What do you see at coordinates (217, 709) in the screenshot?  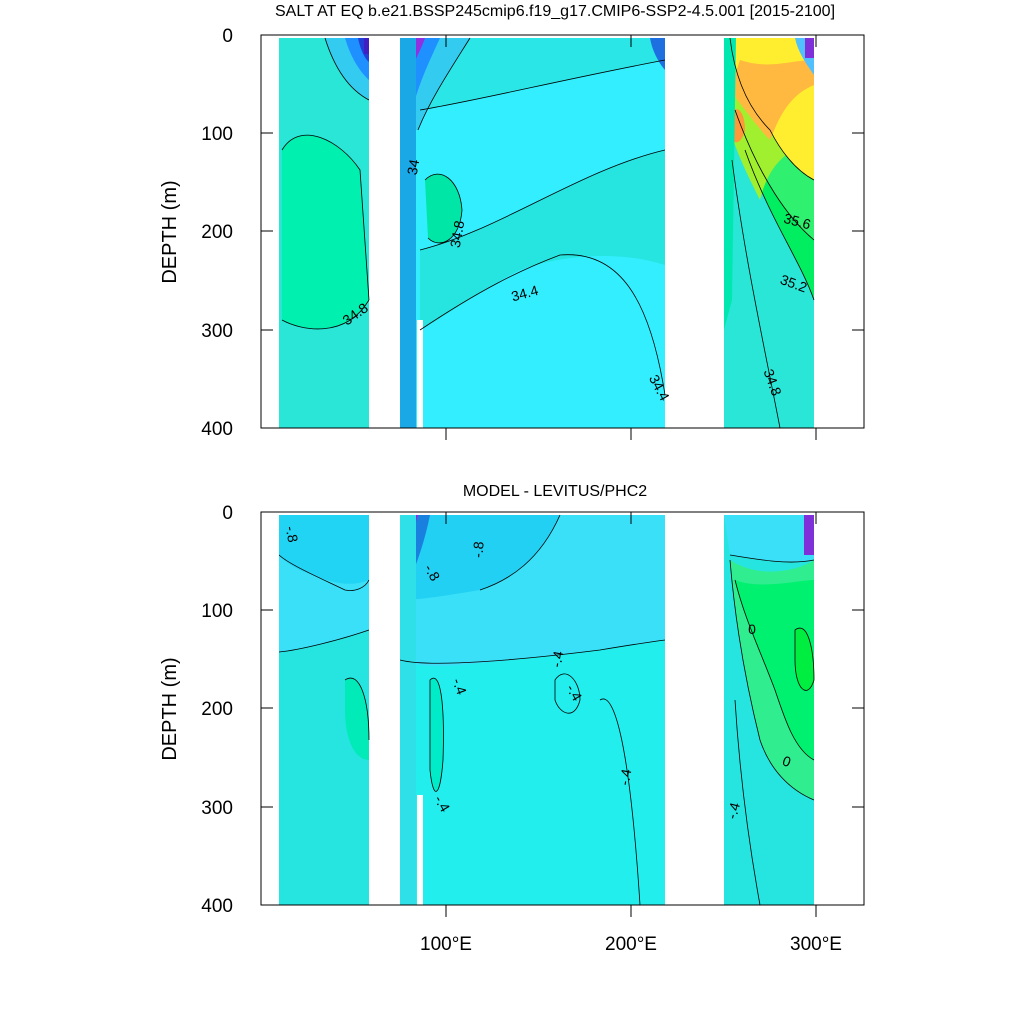 I see `bottom-y-tick-label-200: 200` at bounding box center [217, 709].